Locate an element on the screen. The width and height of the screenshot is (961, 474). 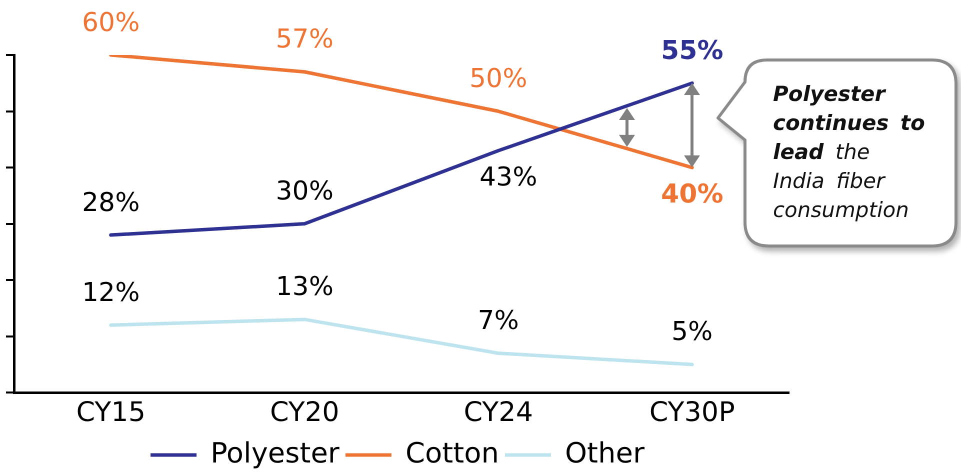
x-tick-label: CY24 is located at coordinates (498, 412).